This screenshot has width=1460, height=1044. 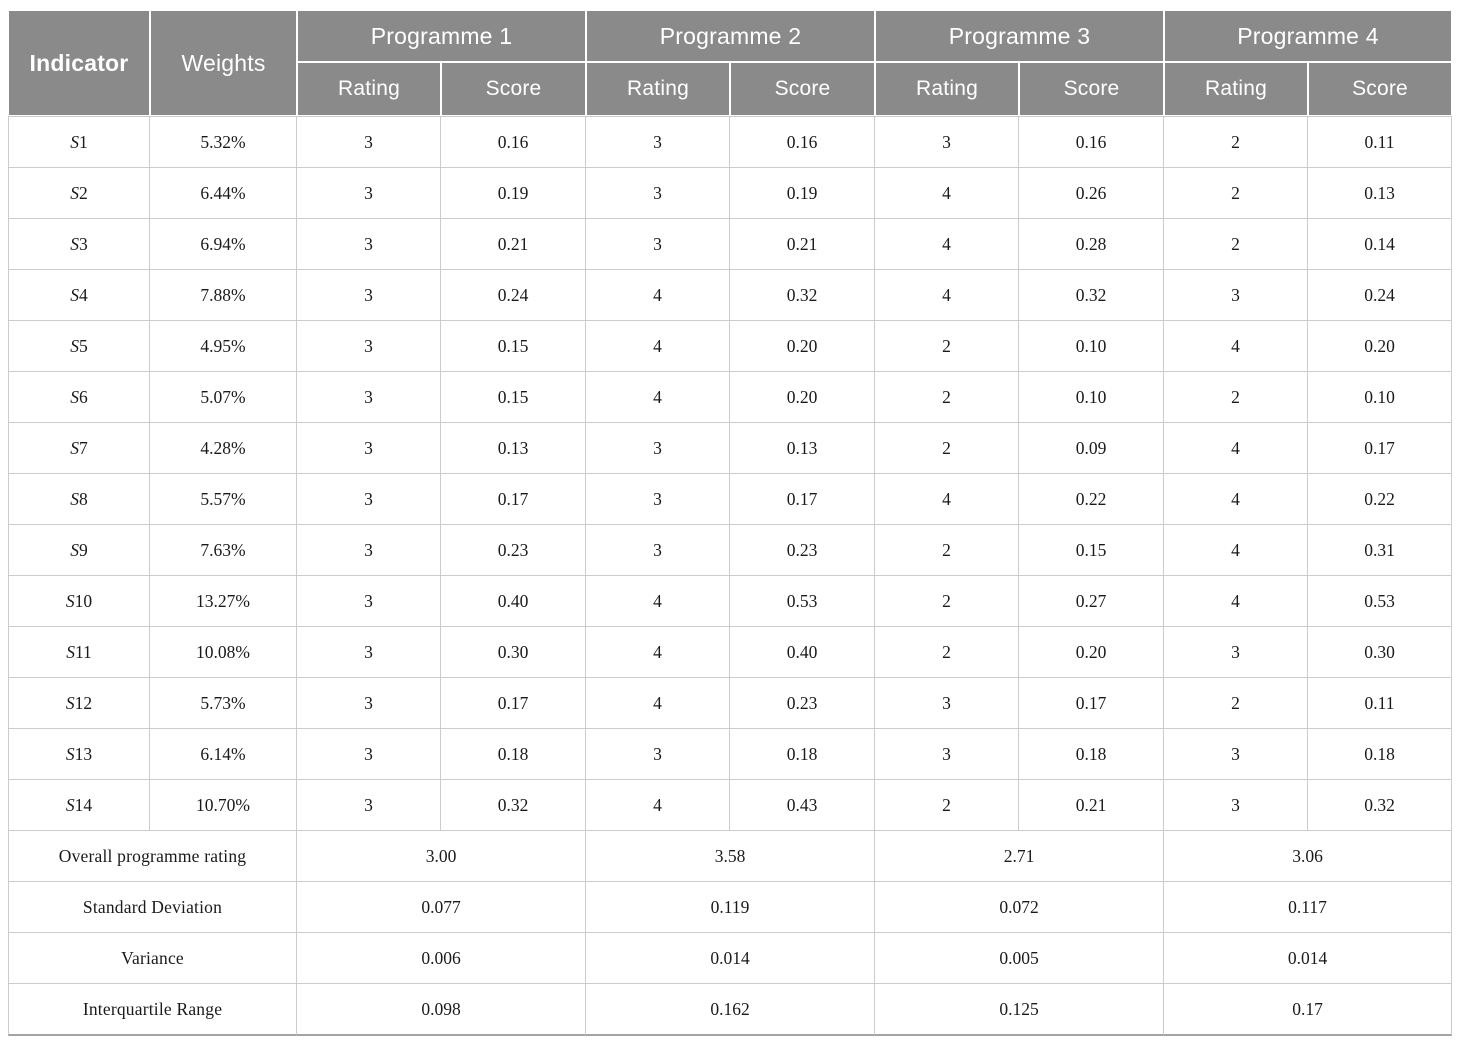 I want to click on weight-cell: 10.08%, so click(x=223, y=652).